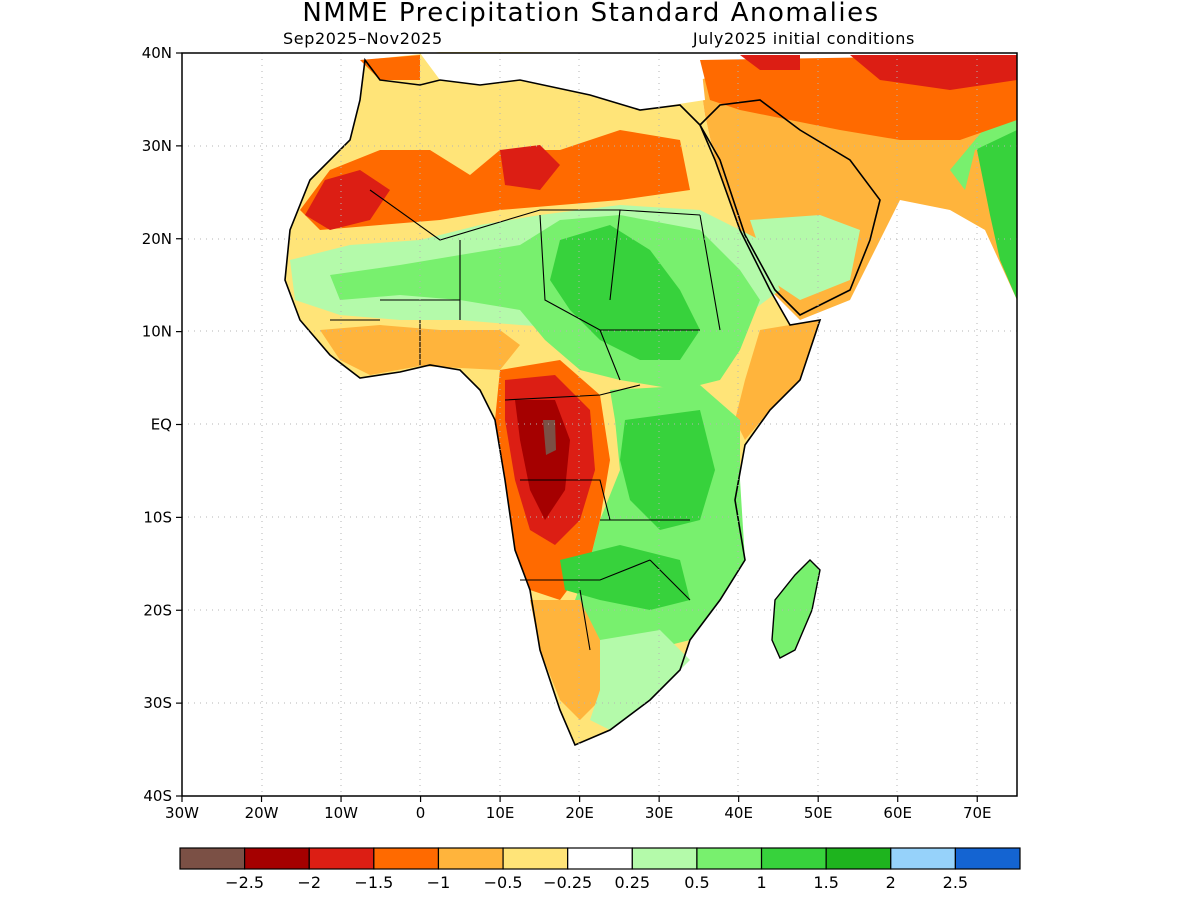 This screenshot has width=1200, height=900. I want to click on lat-tick-label: 40N, so click(157, 53).